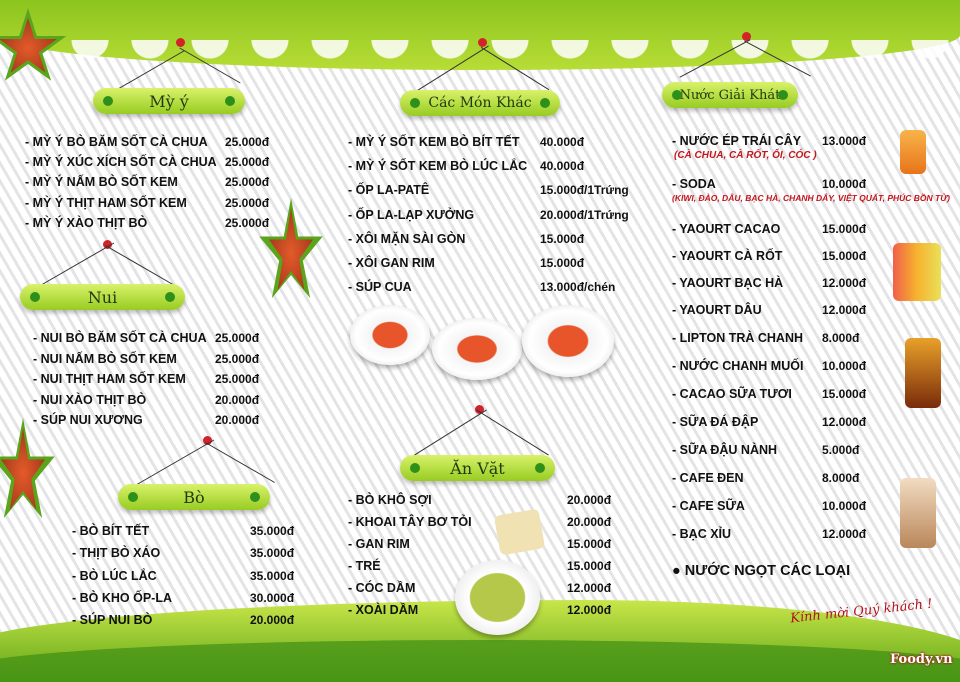 The height and width of the screenshot is (682, 960). What do you see at coordinates (745, 155) in the screenshot?
I see `menu-item-note: (CÀ CHUA, CÀ RỐT, ỔI, CÓC )` at bounding box center [745, 155].